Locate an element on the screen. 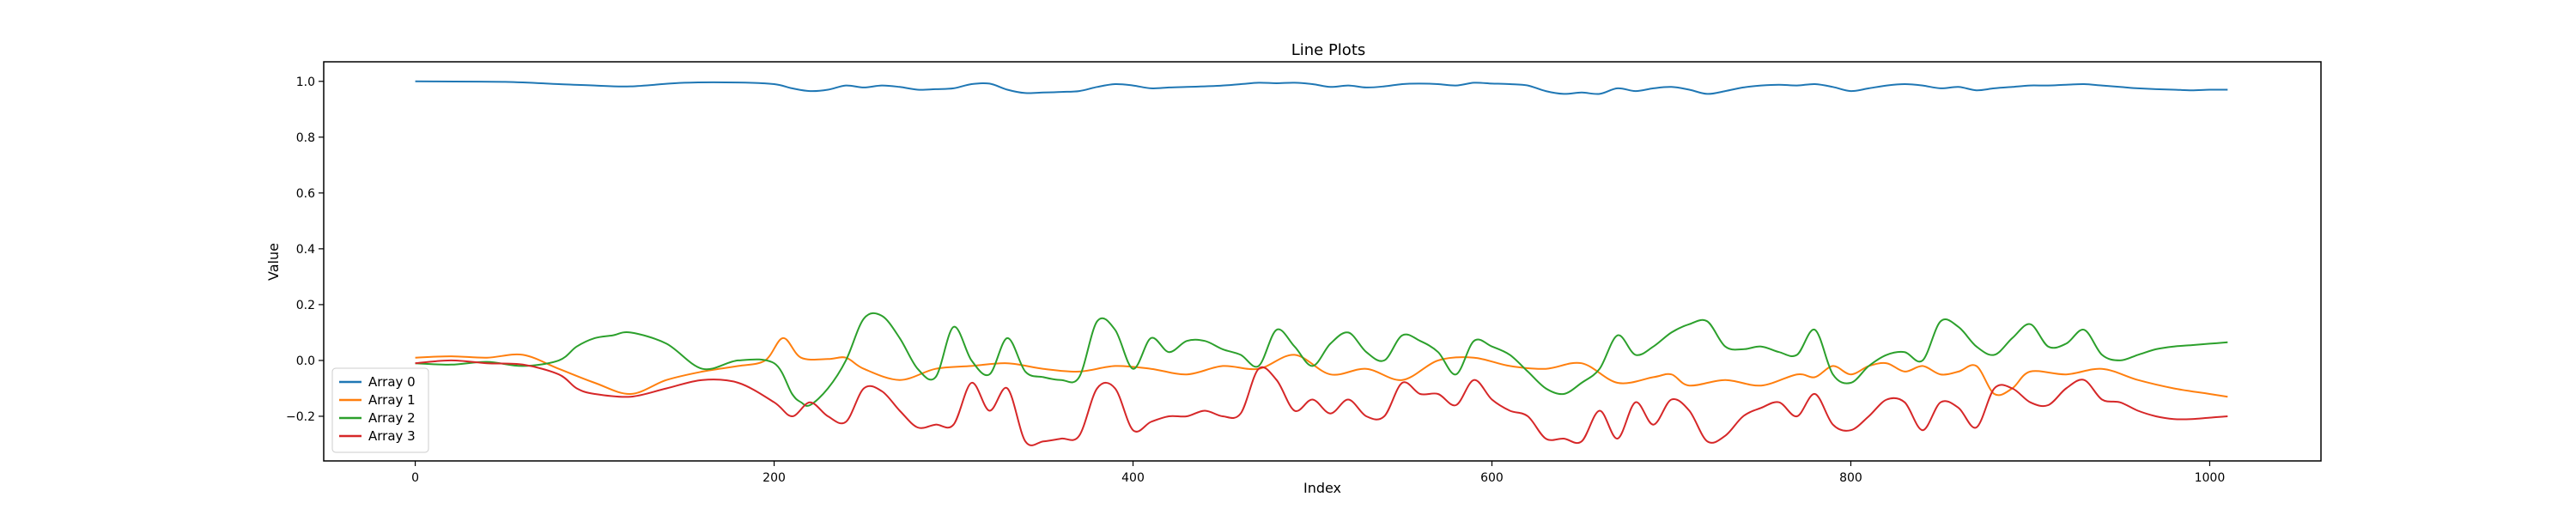 This screenshot has height=515, width=2576. legend-label-3: Array 3 is located at coordinates (392, 436).